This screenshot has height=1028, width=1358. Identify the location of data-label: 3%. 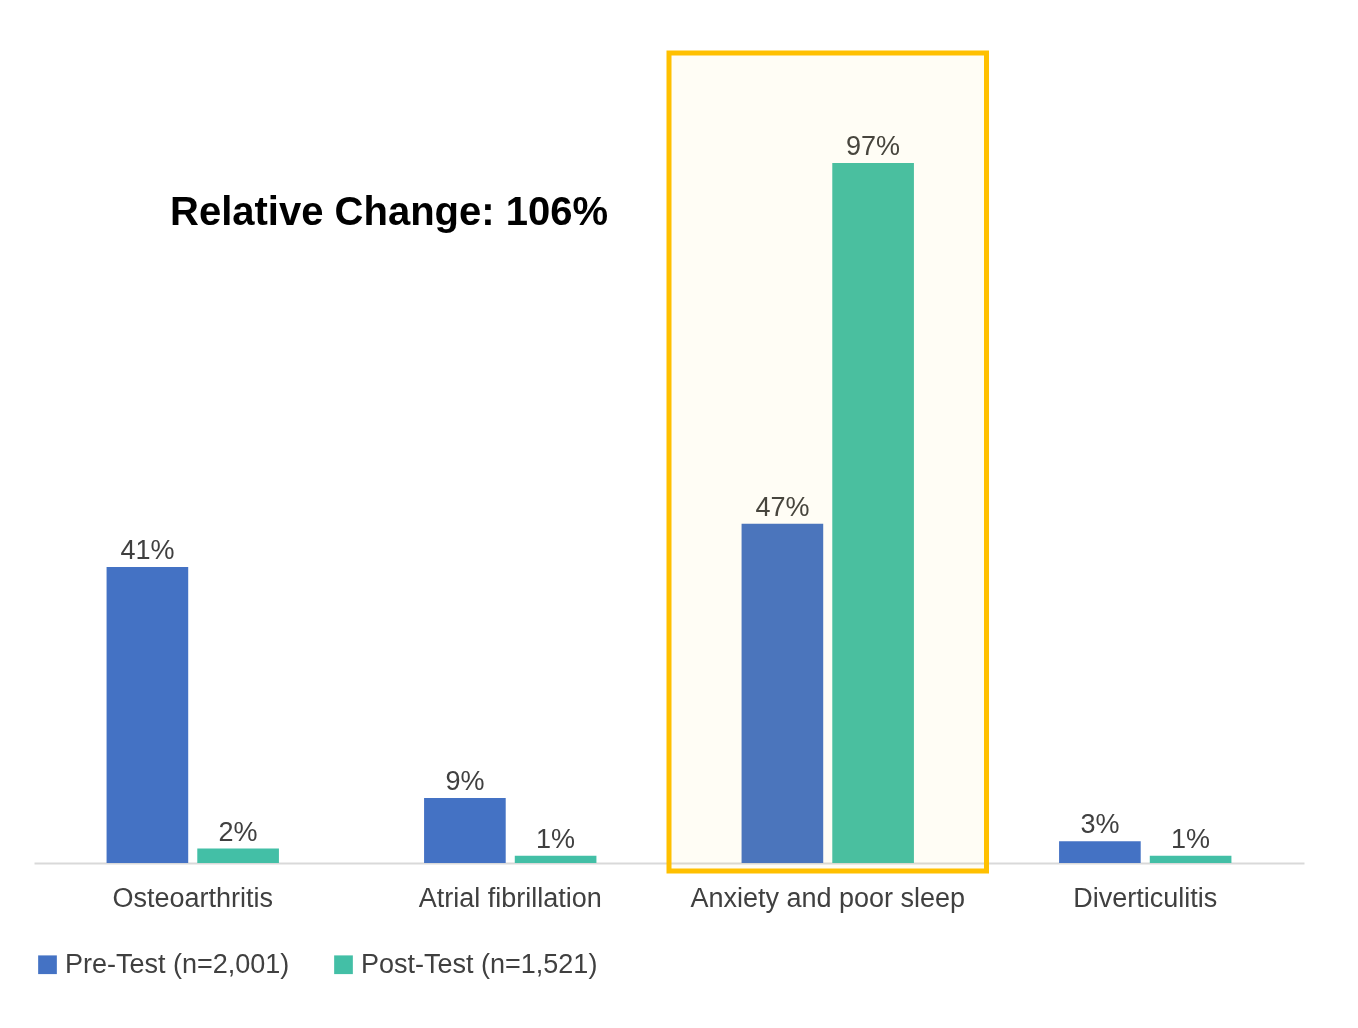
(1100, 824).